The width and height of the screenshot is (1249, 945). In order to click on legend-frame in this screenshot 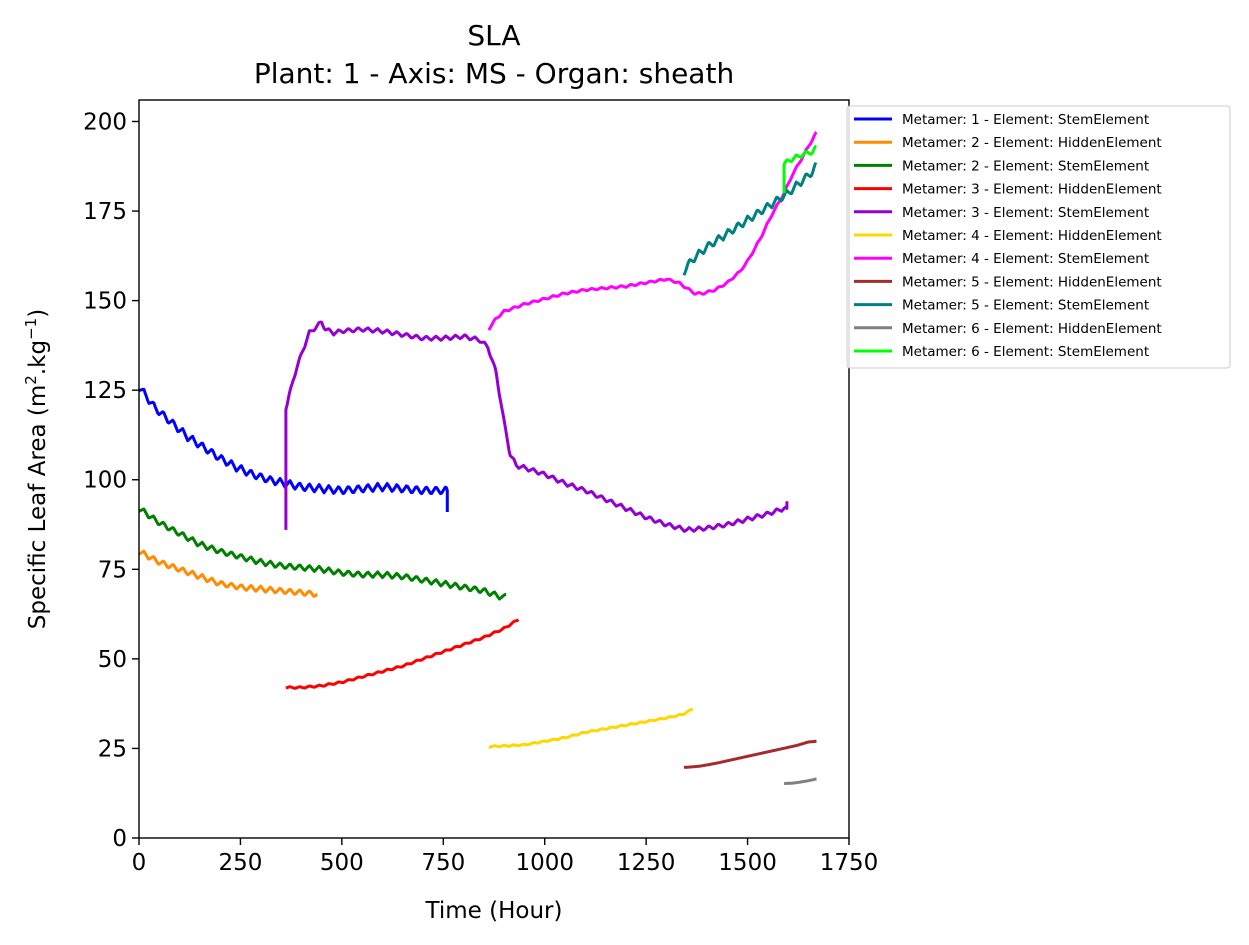, I will do `click(1038, 237)`.